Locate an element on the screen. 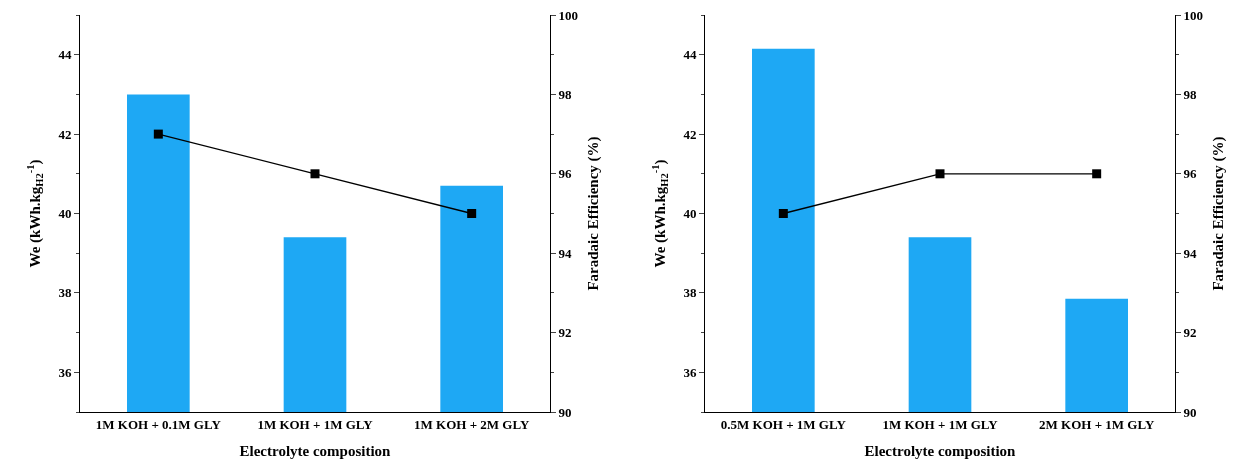  x-tick-label: 1M KOH + 2M GLY is located at coordinates (472, 424).